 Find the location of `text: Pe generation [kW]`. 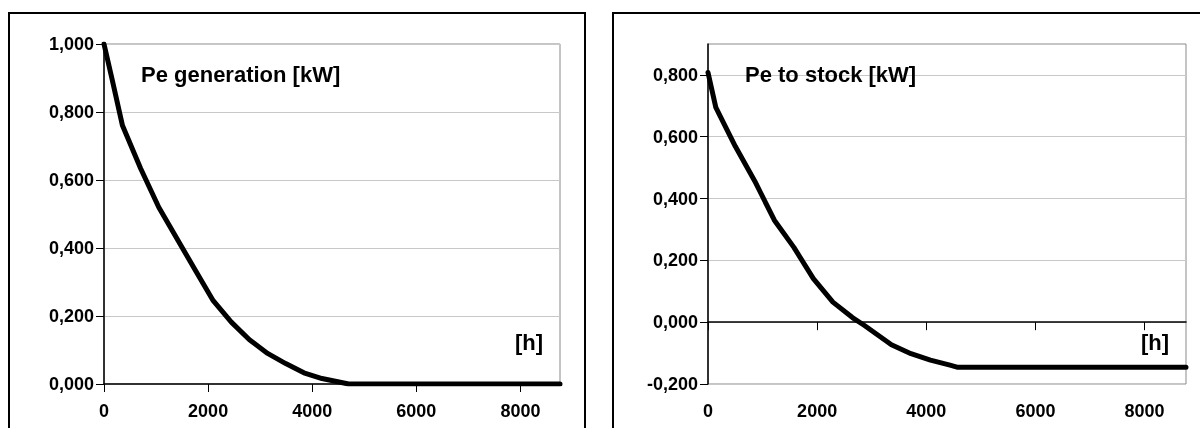

text: Pe generation [kW] is located at coordinates (241, 74).